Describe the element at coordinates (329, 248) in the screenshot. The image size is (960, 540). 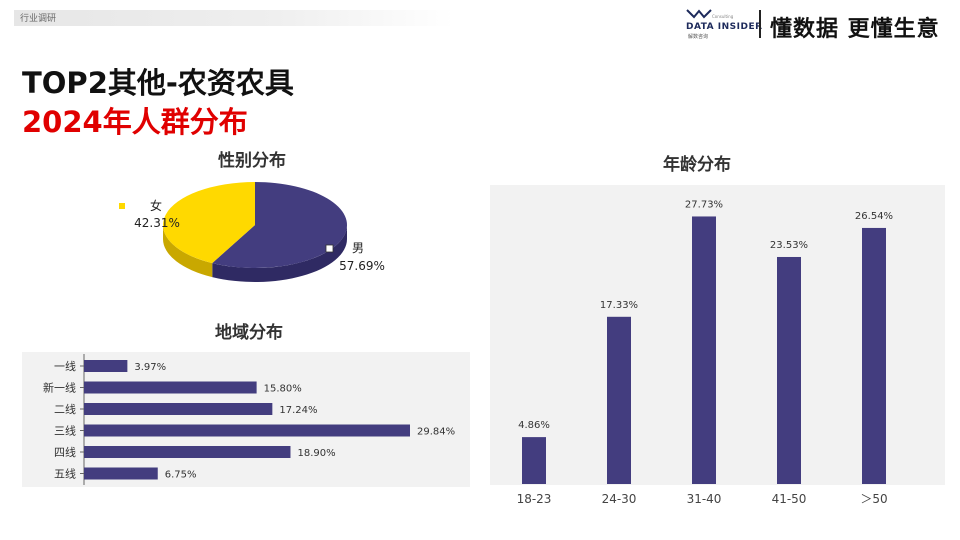
I see `male-legend-marker` at that location.